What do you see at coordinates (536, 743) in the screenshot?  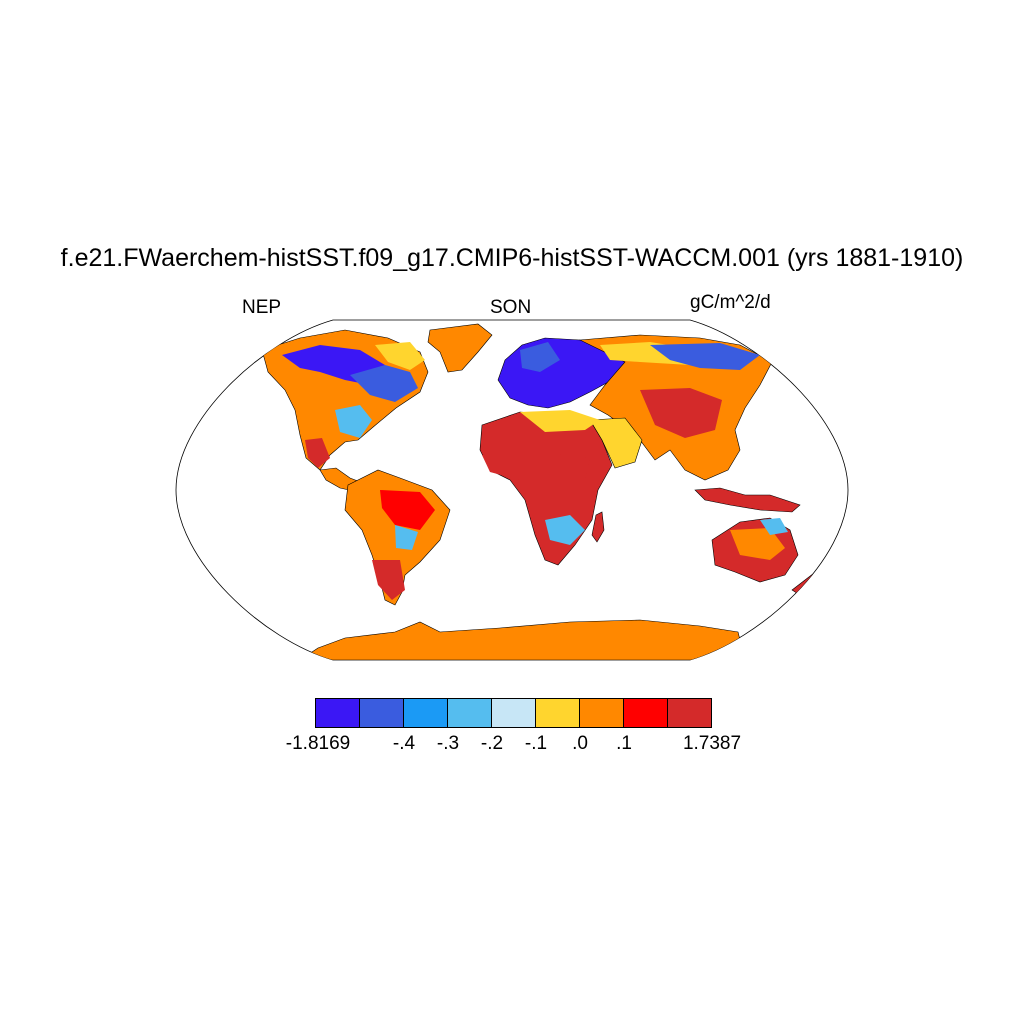 I see `colorbar-tick-label: -.1` at bounding box center [536, 743].